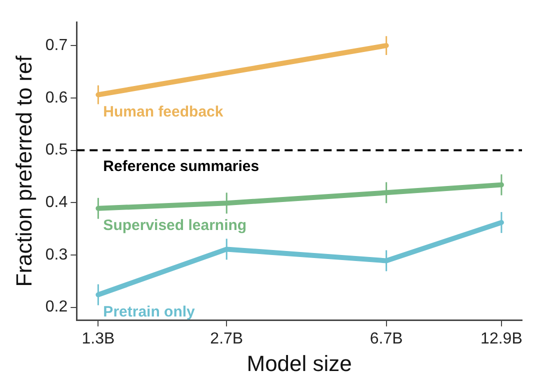  Describe the element at coordinates (175, 225) in the screenshot. I see `series-label: Supervised learning` at that location.